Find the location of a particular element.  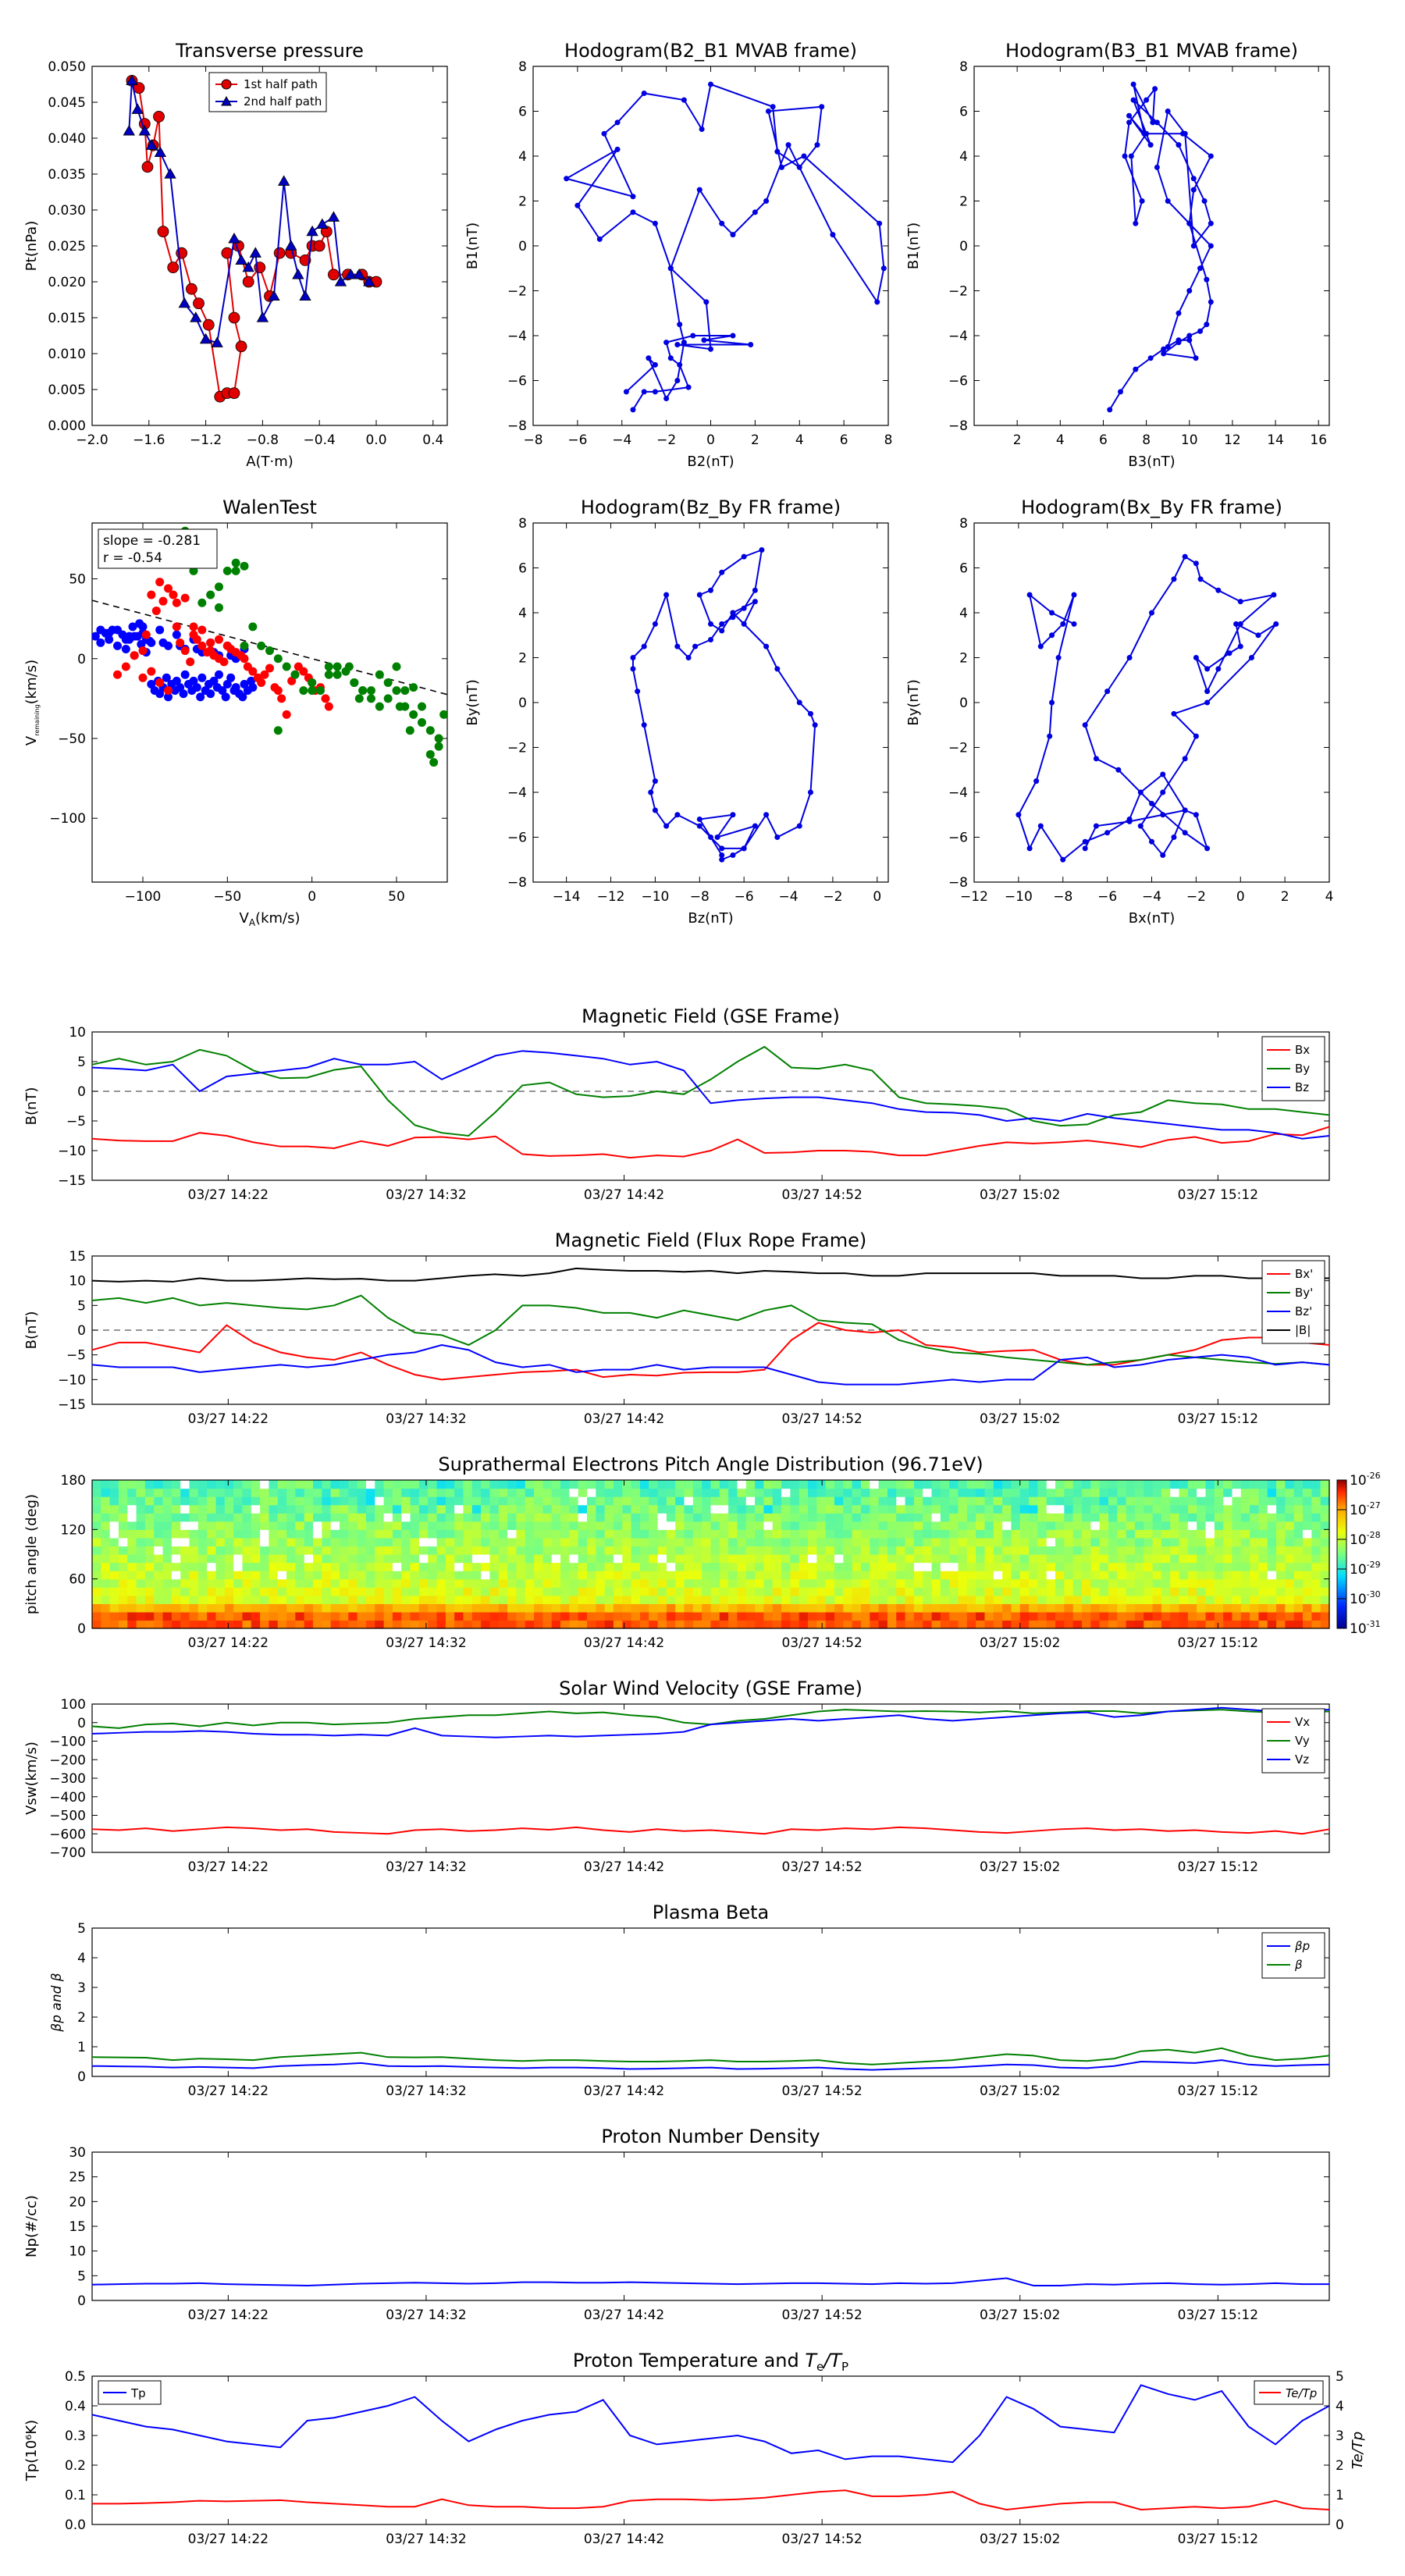

x-tick-label: 4 is located at coordinates (1329, 897).